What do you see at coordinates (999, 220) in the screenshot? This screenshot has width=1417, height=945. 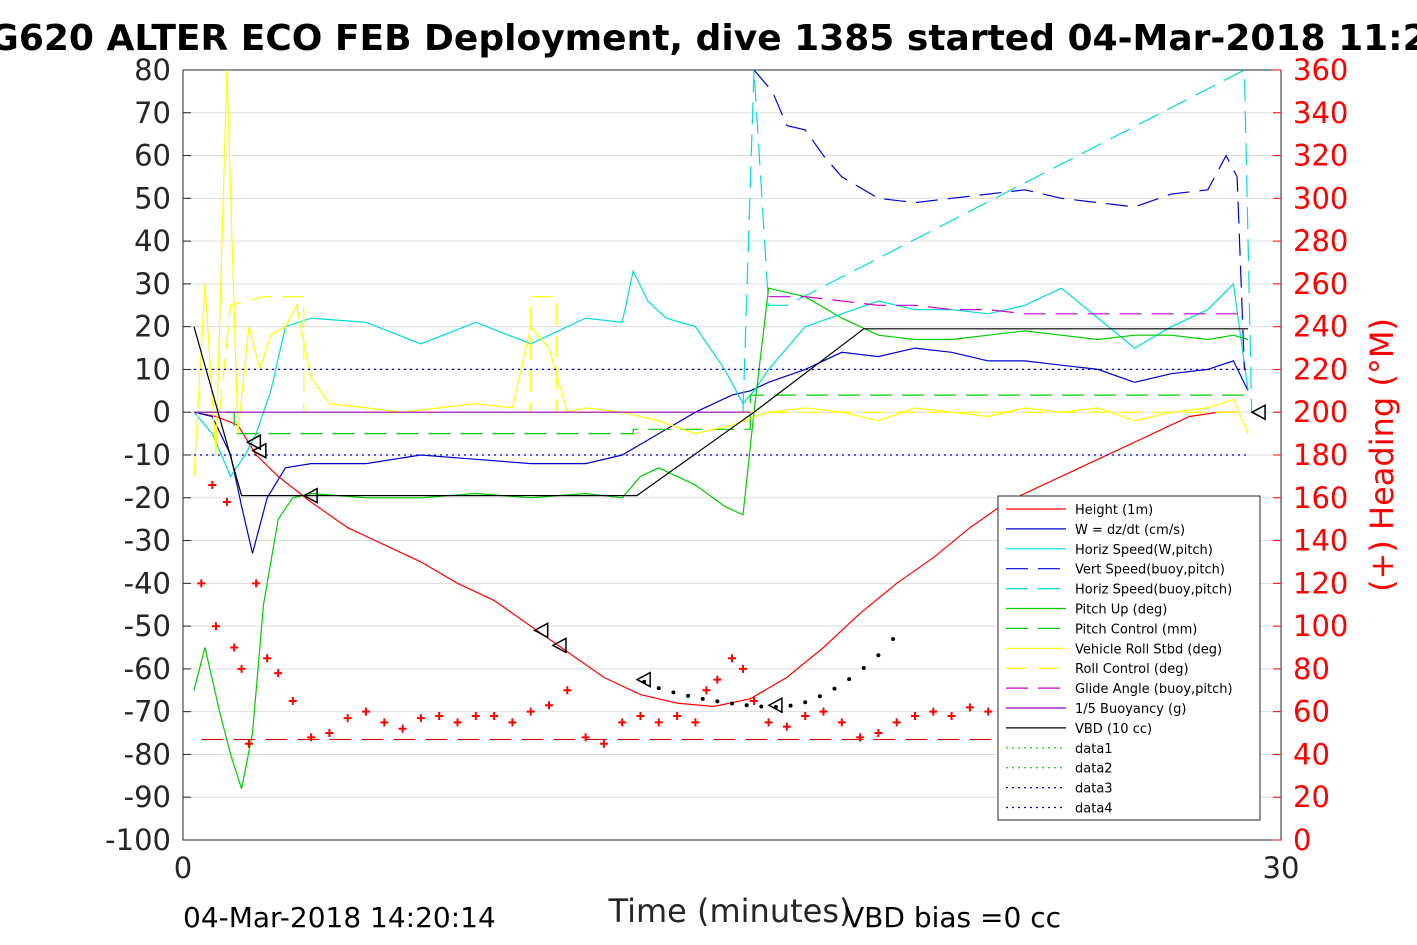 I see `series-vert-speed-buoy-pitch` at bounding box center [999, 220].